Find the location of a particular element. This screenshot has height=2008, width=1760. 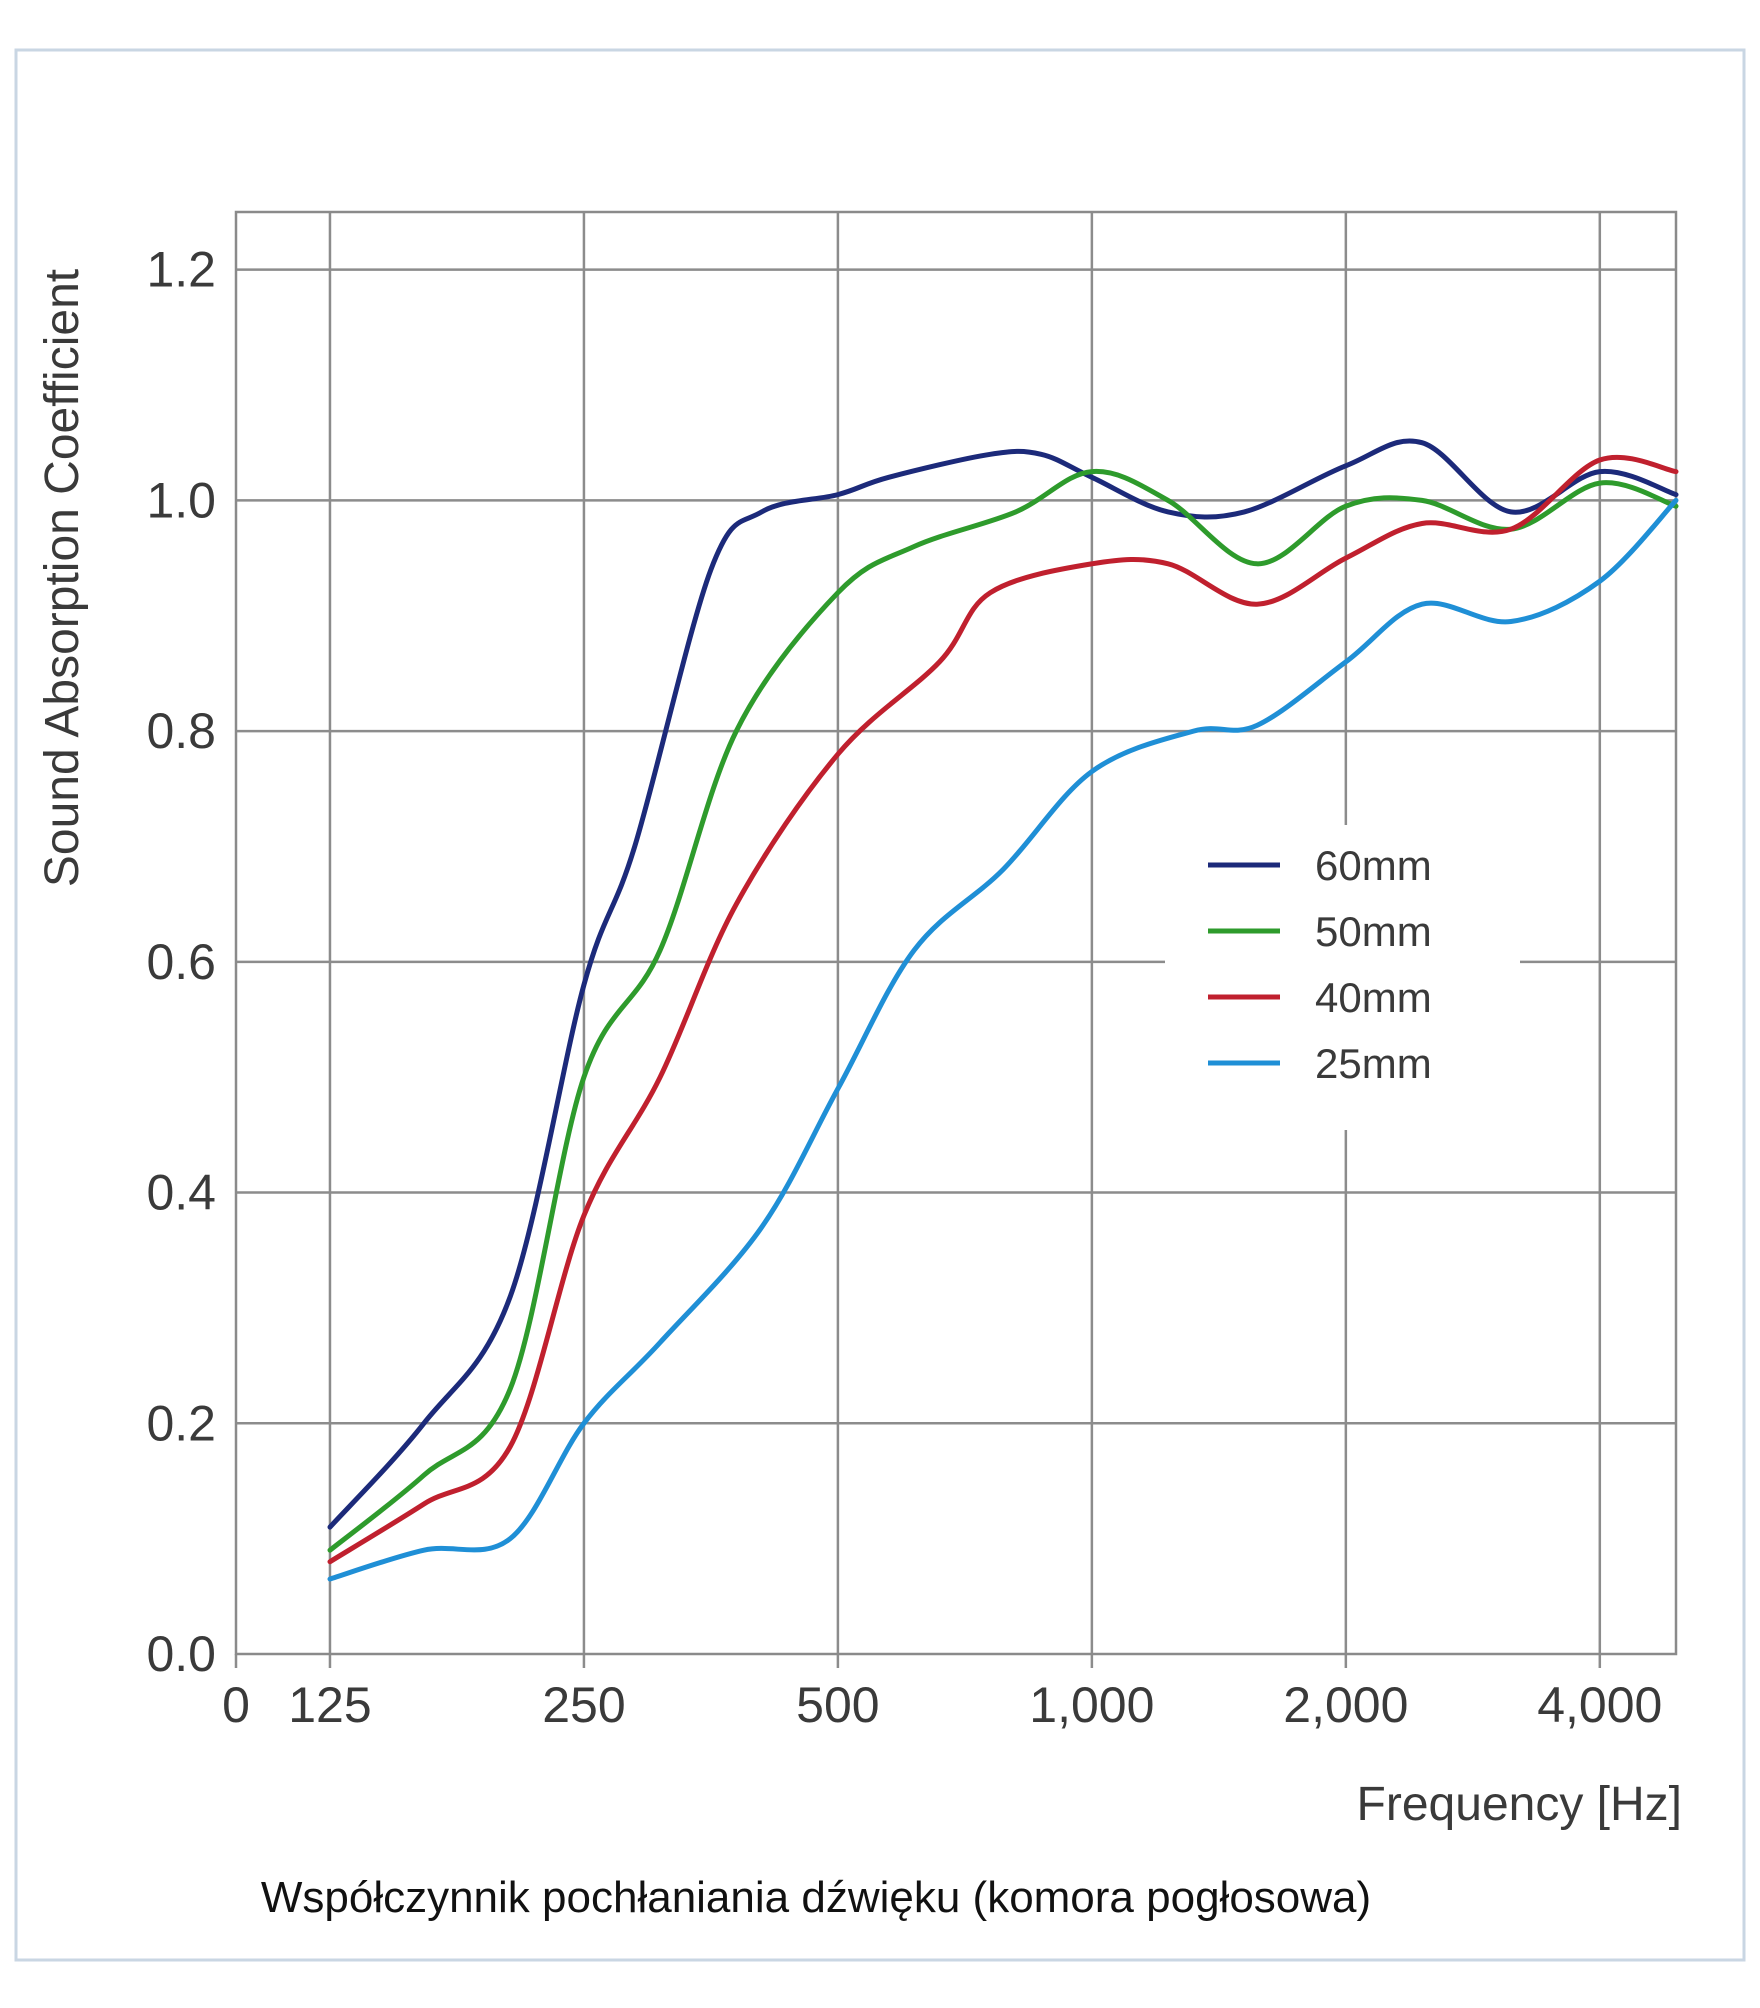

x-tick-label: 125 is located at coordinates (329, 1705).